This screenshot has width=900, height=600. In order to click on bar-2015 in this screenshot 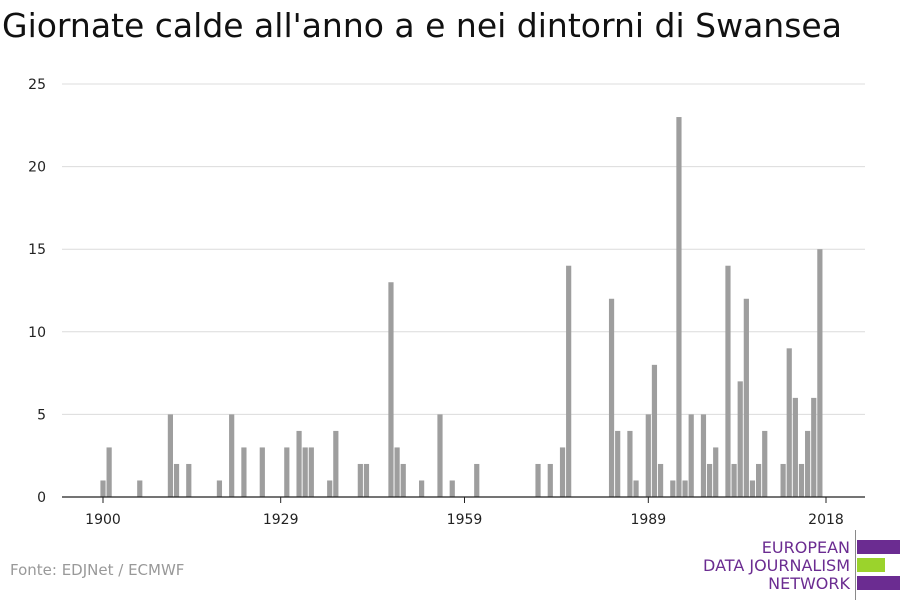, I will do `click(808, 463)`.